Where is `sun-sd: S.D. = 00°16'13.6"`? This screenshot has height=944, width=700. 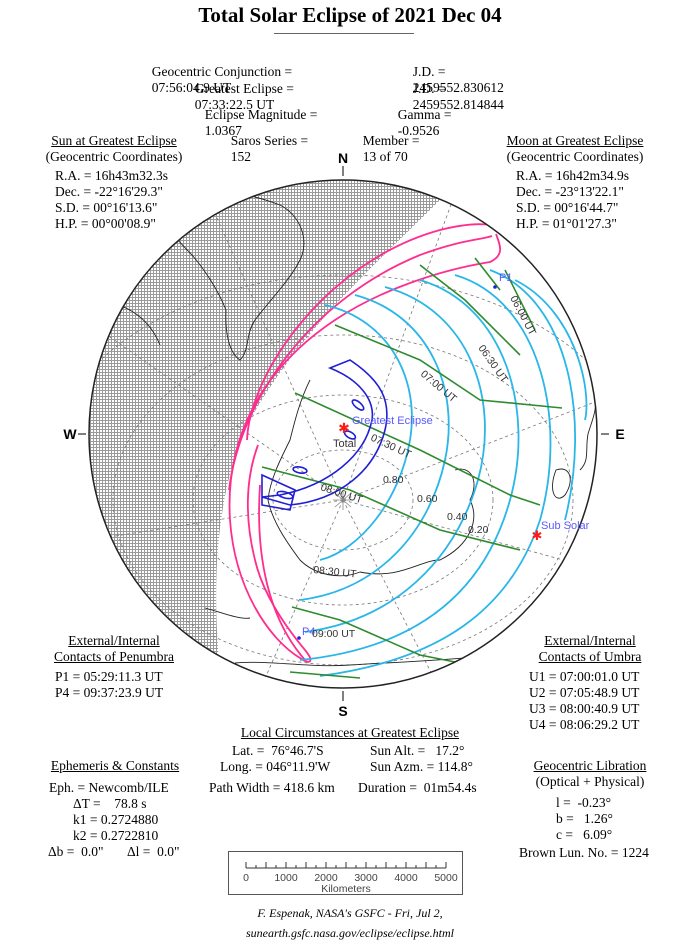 sun-sd: S.D. = 00°16'13.6" is located at coordinates (106, 207).